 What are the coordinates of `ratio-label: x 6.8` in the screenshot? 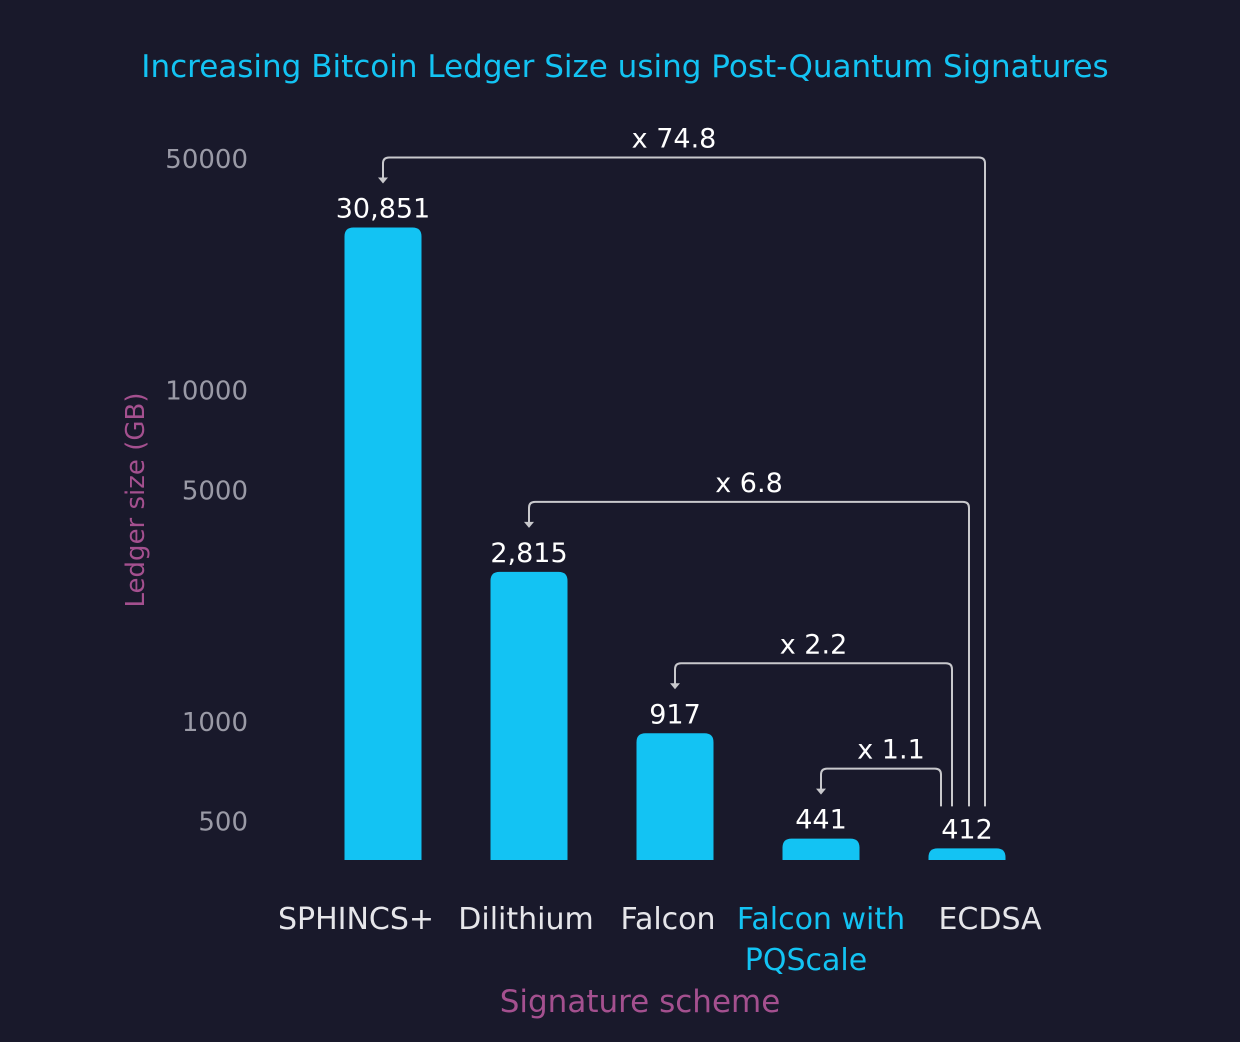 It's located at (749, 483).